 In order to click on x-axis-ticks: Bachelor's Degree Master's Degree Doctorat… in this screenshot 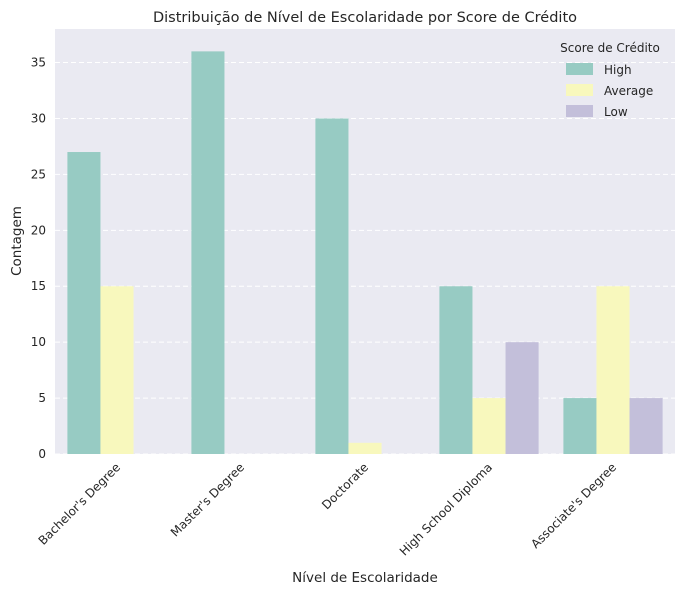, I will do `click(328, 509)`.